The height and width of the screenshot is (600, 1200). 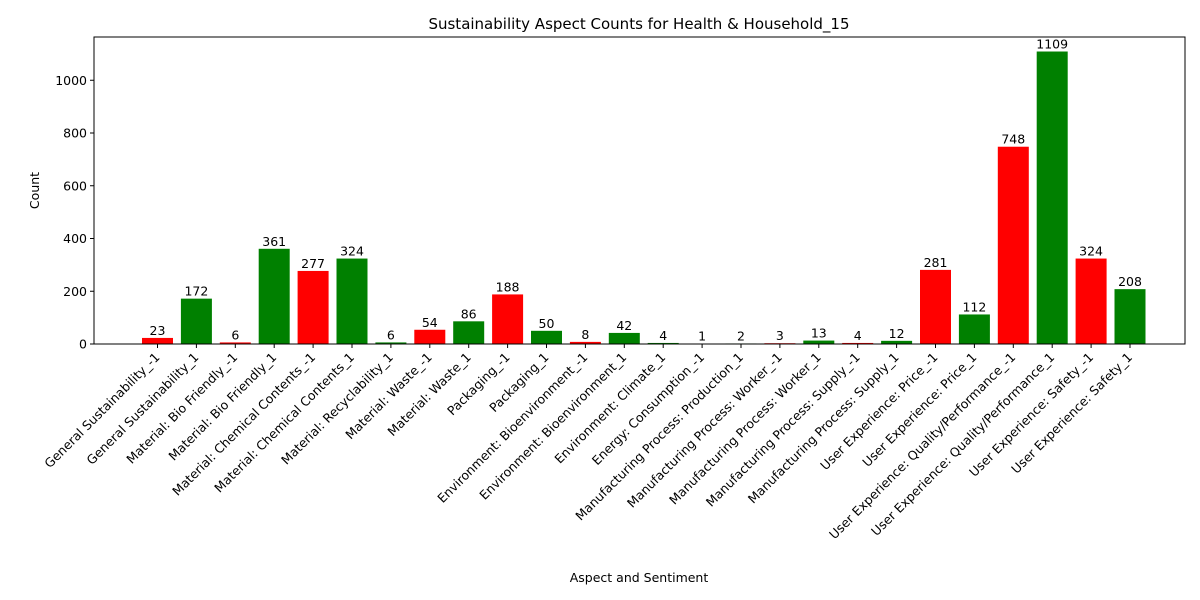 What do you see at coordinates (83, 344) in the screenshot?
I see `y-tick-label: 0` at bounding box center [83, 344].